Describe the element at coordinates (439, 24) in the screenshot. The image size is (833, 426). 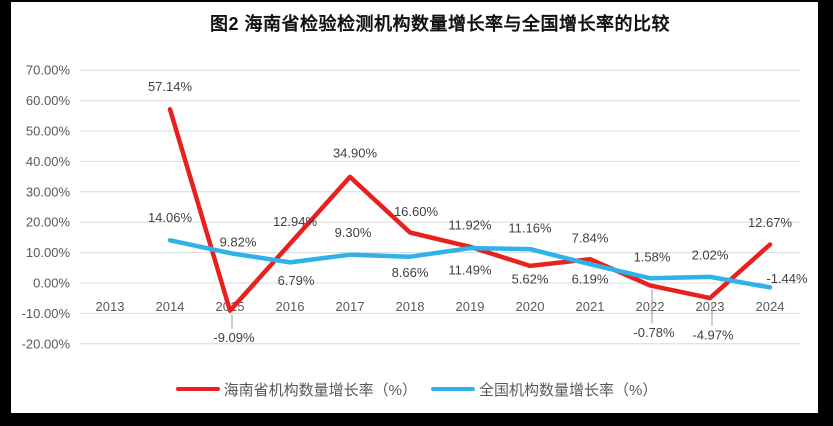
I see `chart-title: 图2 海南省检验检测机构数量增长率与全国增长率的比较` at that location.